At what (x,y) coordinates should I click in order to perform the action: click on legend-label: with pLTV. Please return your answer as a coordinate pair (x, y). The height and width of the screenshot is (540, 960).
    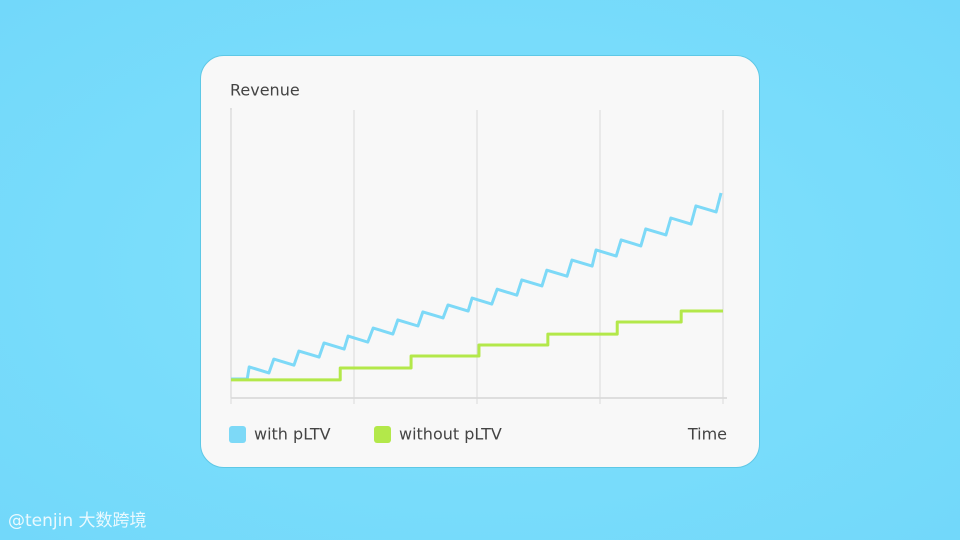
    Looking at the image, I should click on (292, 434).